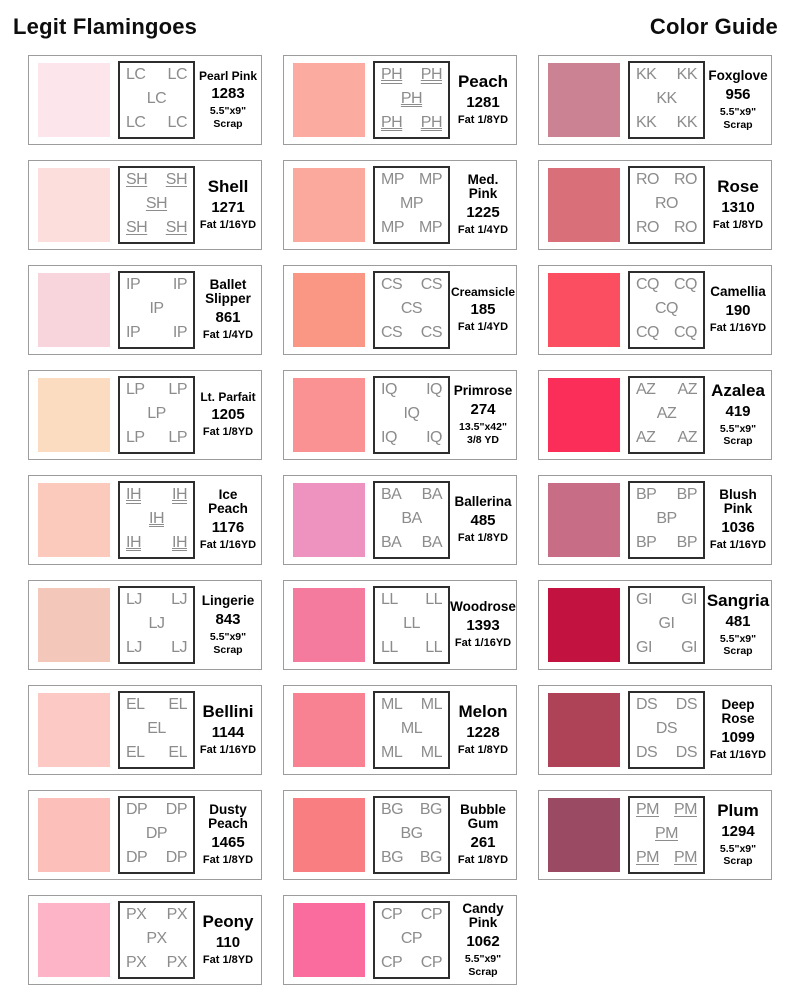 This screenshot has width=800, height=1000. What do you see at coordinates (738, 291) in the screenshot?
I see `color-name: Camellia` at bounding box center [738, 291].